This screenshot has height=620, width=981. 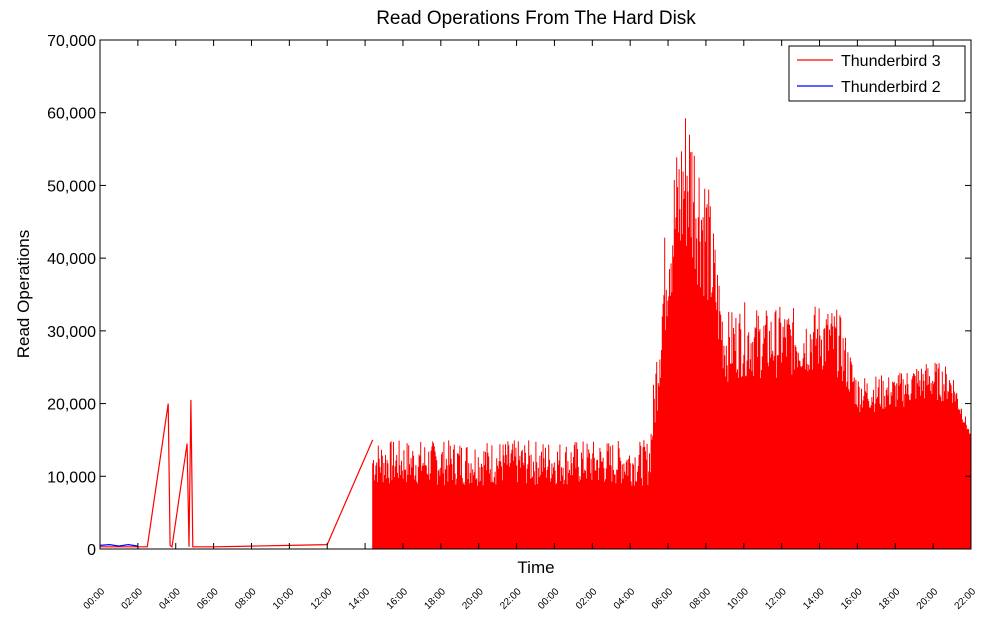 What do you see at coordinates (535, 567) in the screenshot?
I see `x-axis-label: Time` at bounding box center [535, 567].